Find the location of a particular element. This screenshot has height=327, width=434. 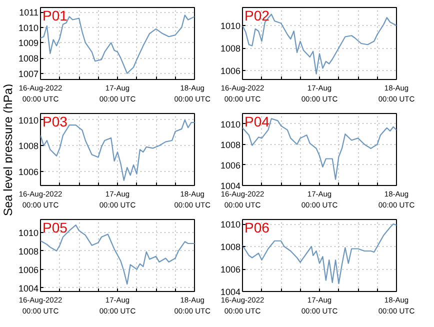

y-tick-label: 1011 is located at coordinates (29, 13).